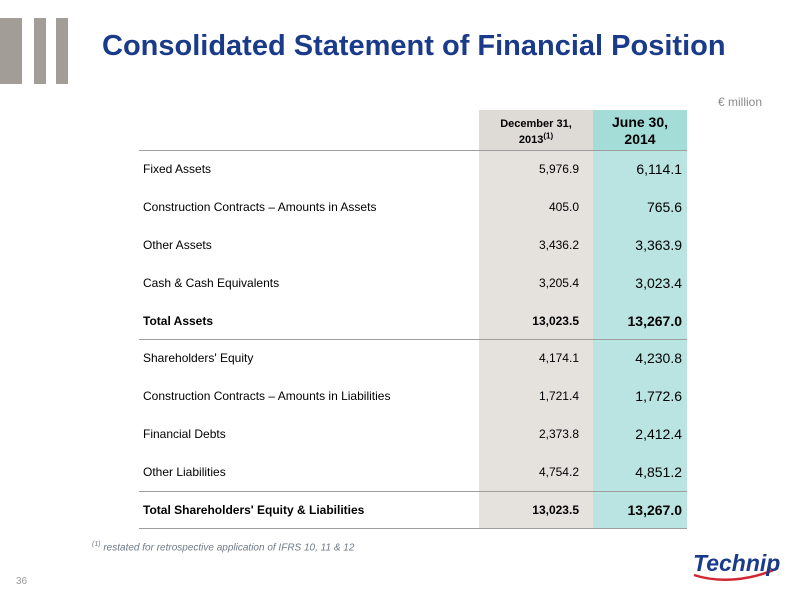 This screenshot has width=800, height=600. Describe the element at coordinates (558, 283) in the screenshot. I see `value-dec-2013: 3,205.4` at that location.